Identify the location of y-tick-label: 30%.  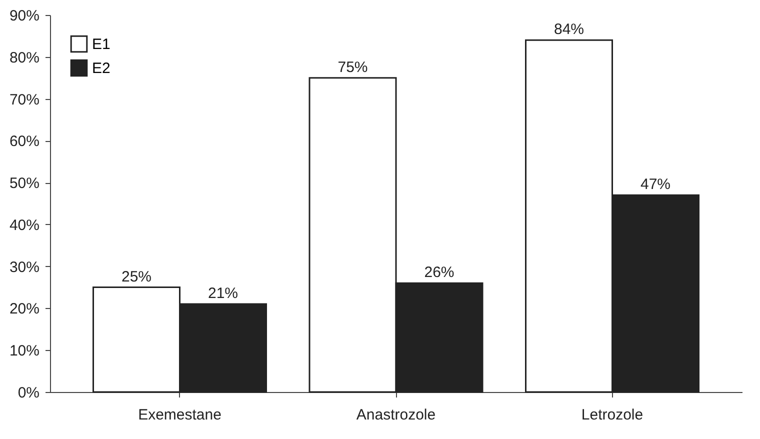
(24, 267).